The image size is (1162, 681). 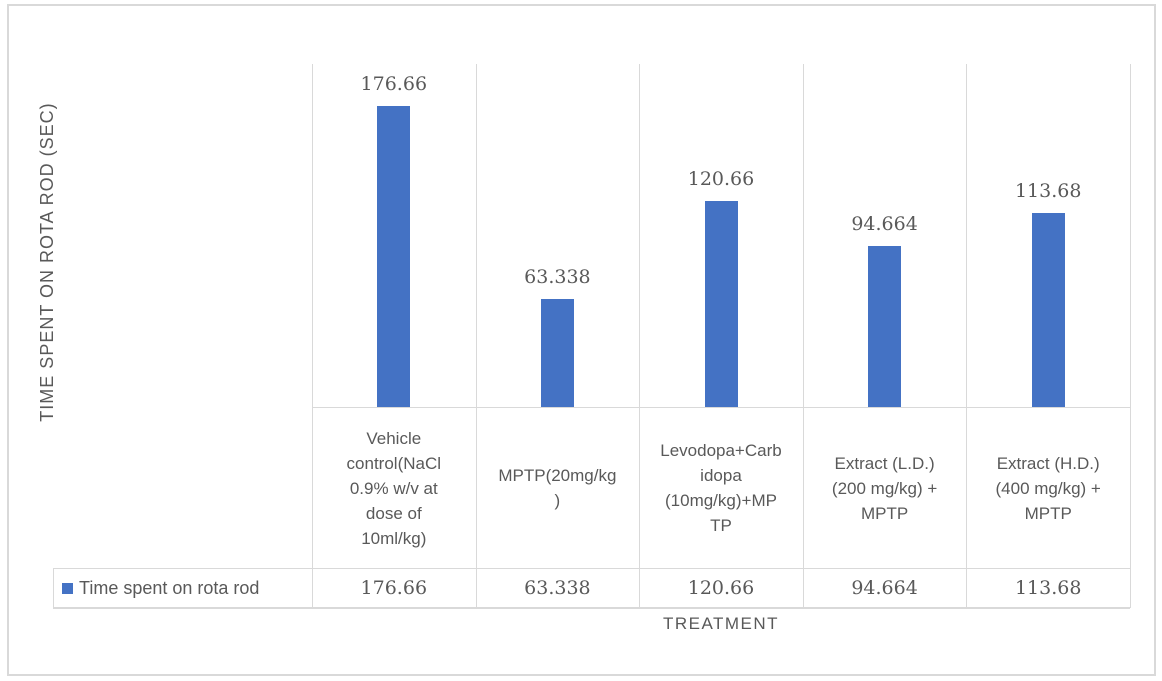 I want to click on bar-value-label: 63.338, so click(x=557, y=276).